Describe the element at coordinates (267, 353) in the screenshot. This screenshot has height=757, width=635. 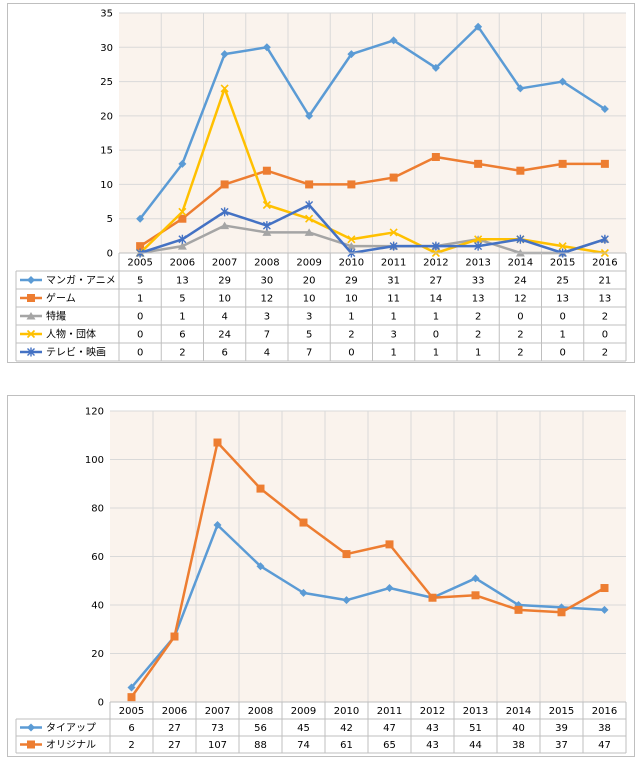
I see `table-cell: 4` at that location.